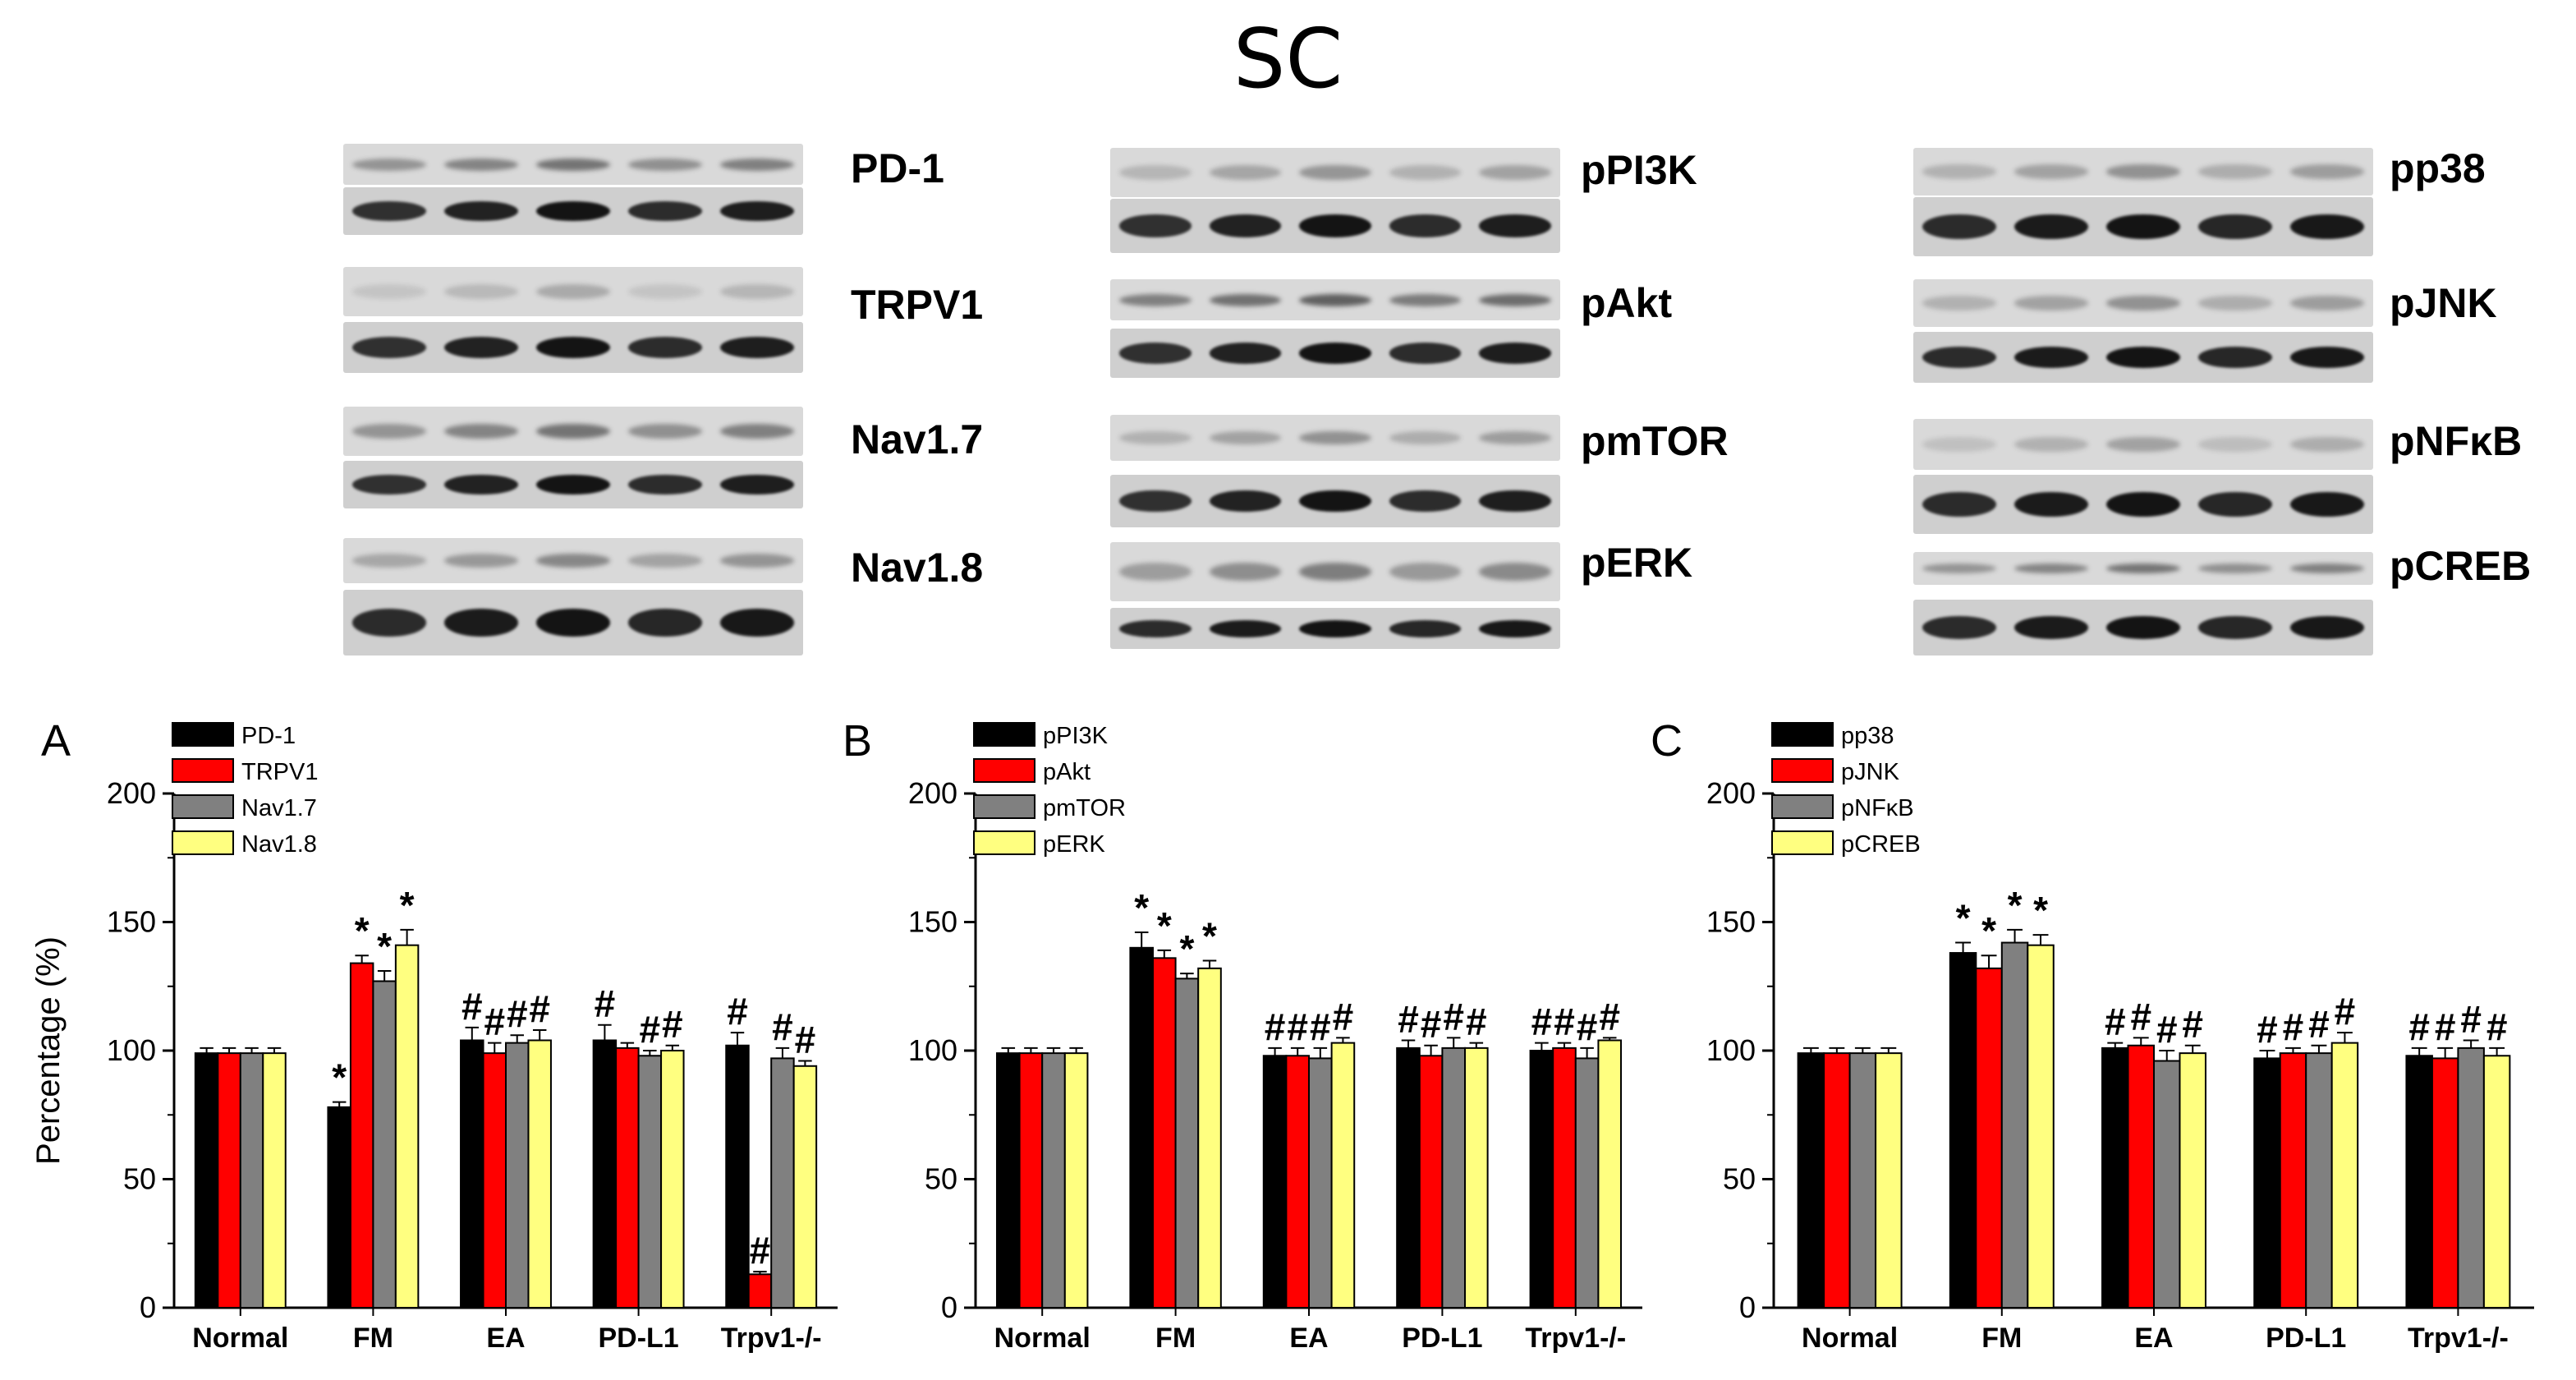 The width and height of the screenshot is (2576, 1380). Describe the element at coordinates (268, 736) in the screenshot. I see `legend-label: PD-1` at that location.